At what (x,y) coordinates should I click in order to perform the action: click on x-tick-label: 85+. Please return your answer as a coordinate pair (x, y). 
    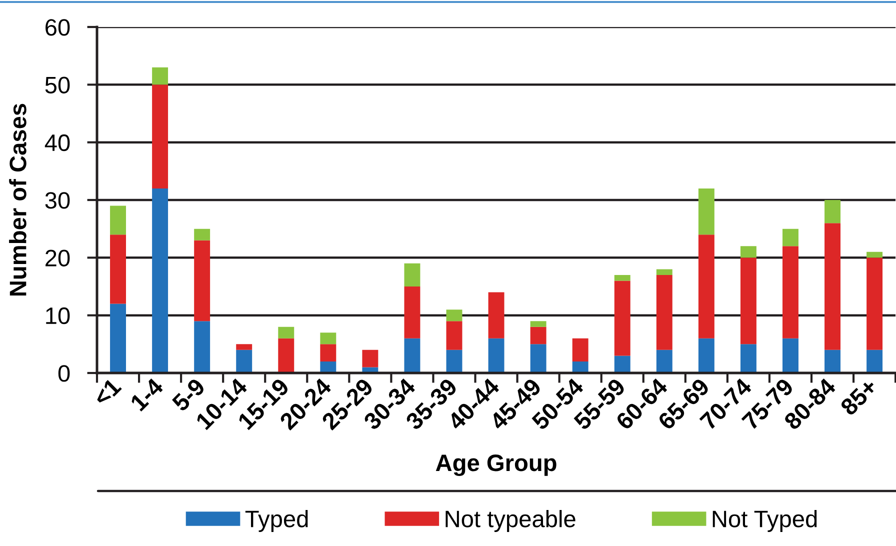
    Looking at the image, I should click on (858, 396).